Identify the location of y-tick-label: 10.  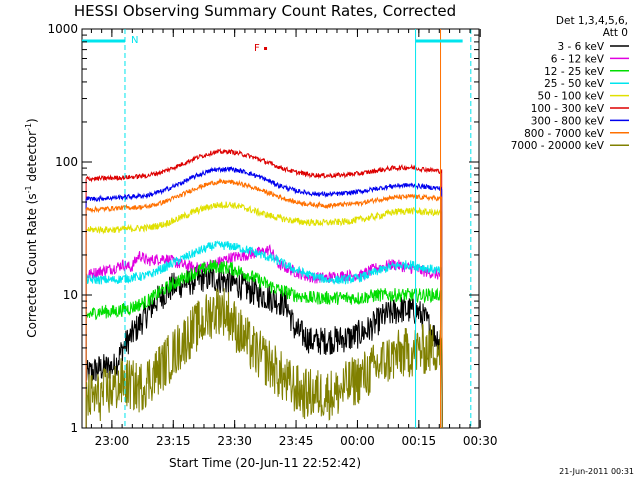
(70, 295).